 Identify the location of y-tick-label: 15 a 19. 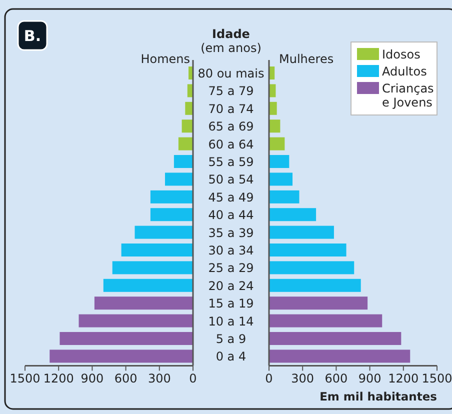
(231, 303).